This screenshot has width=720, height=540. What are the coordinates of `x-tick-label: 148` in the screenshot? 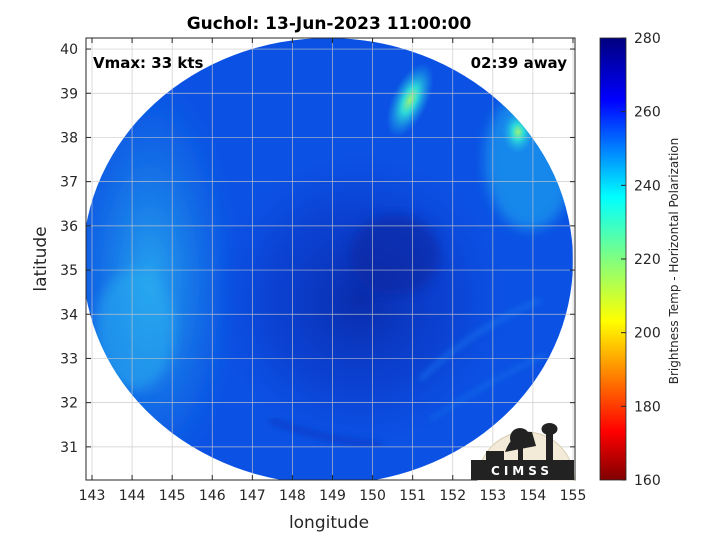 It's located at (292, 496).